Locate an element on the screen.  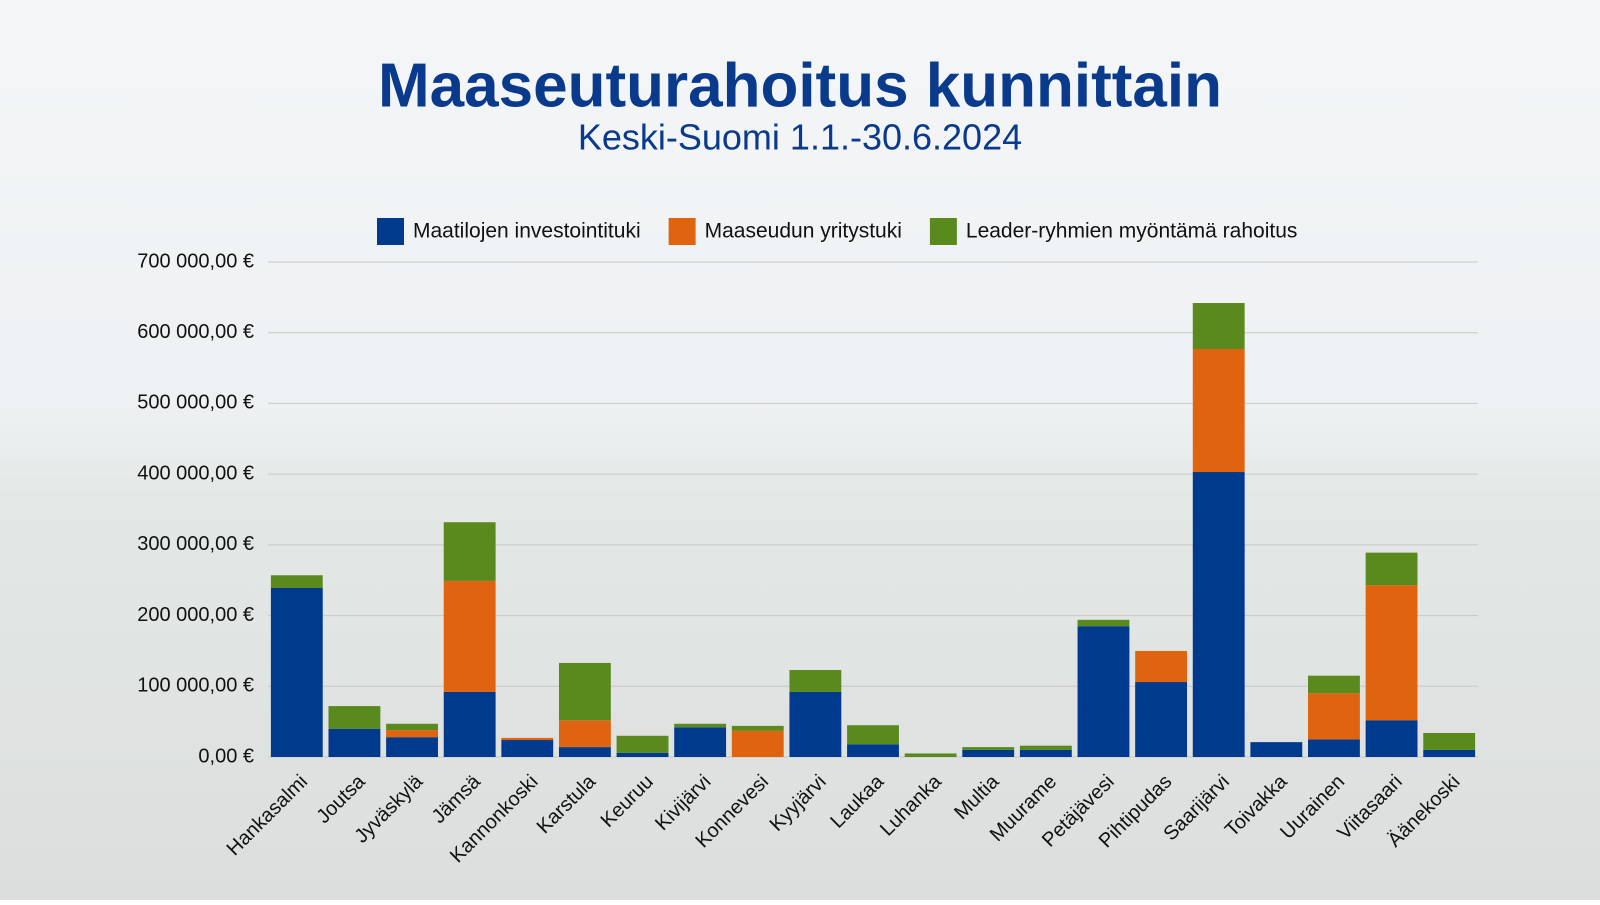
y-tick-label: 700 000,00 € is located at coordinates (195, 261).